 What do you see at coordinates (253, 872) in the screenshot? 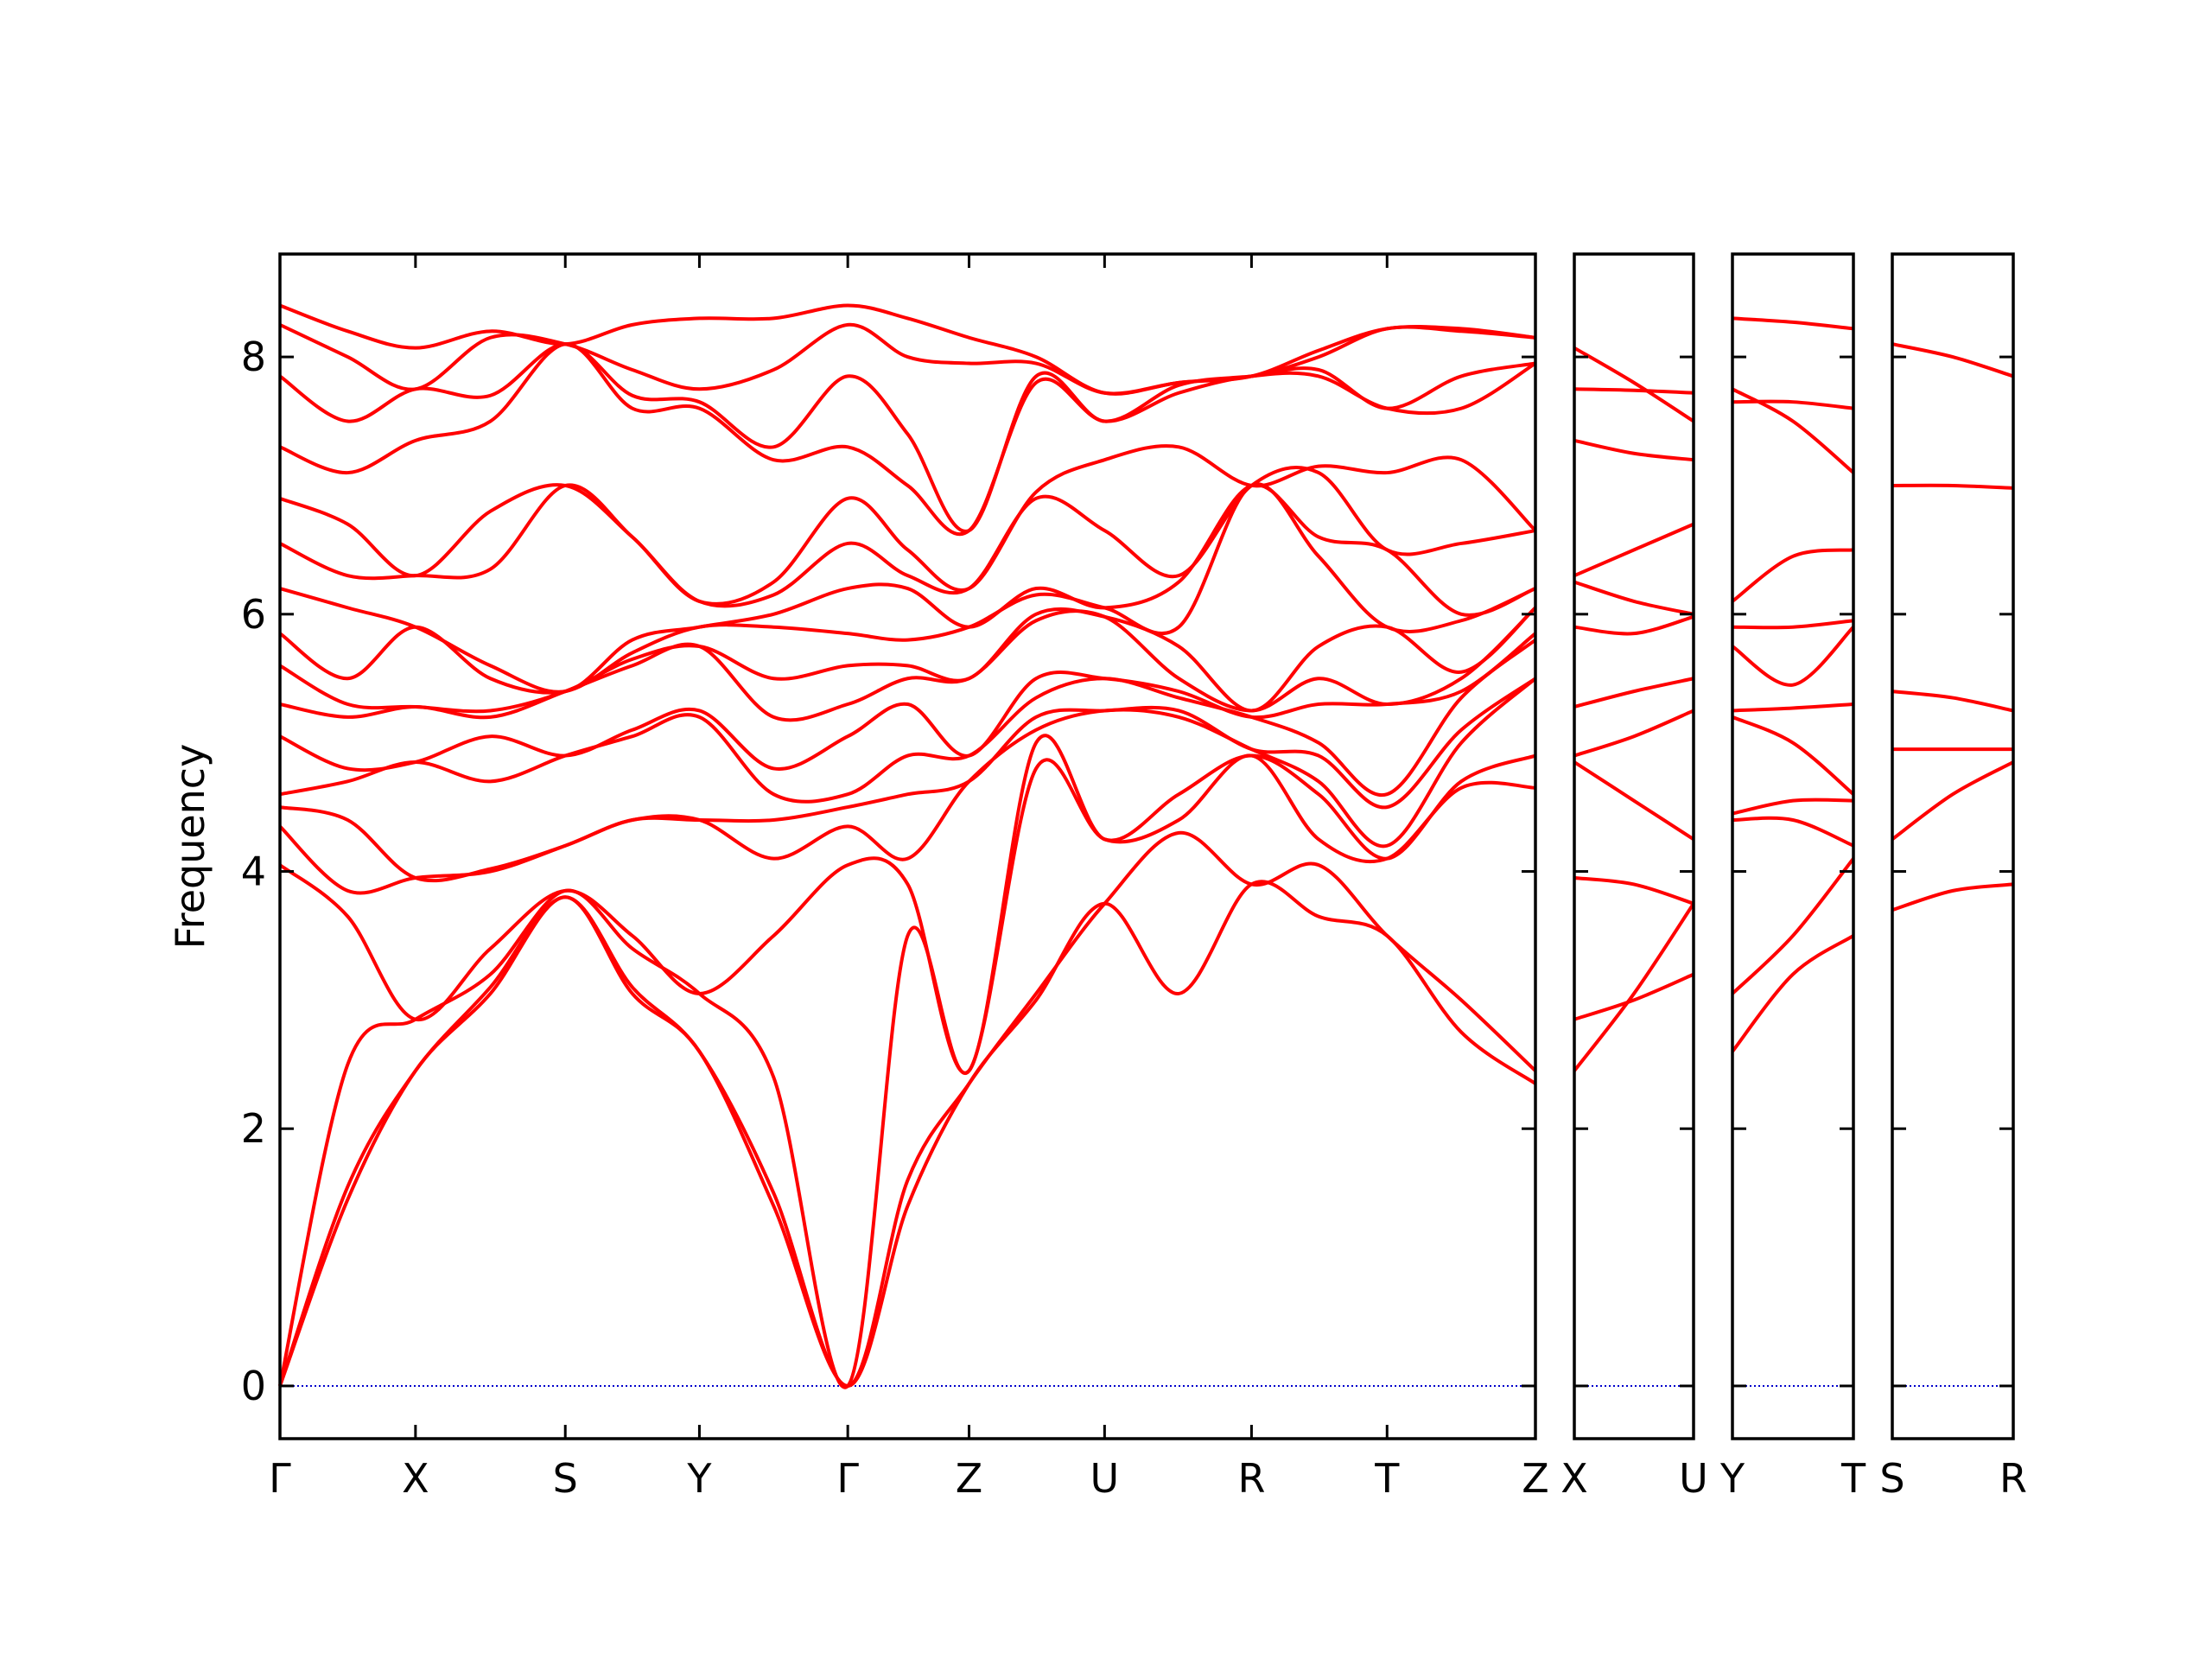
I see `y-tick-label: 4` at bounding box center [253, 872].